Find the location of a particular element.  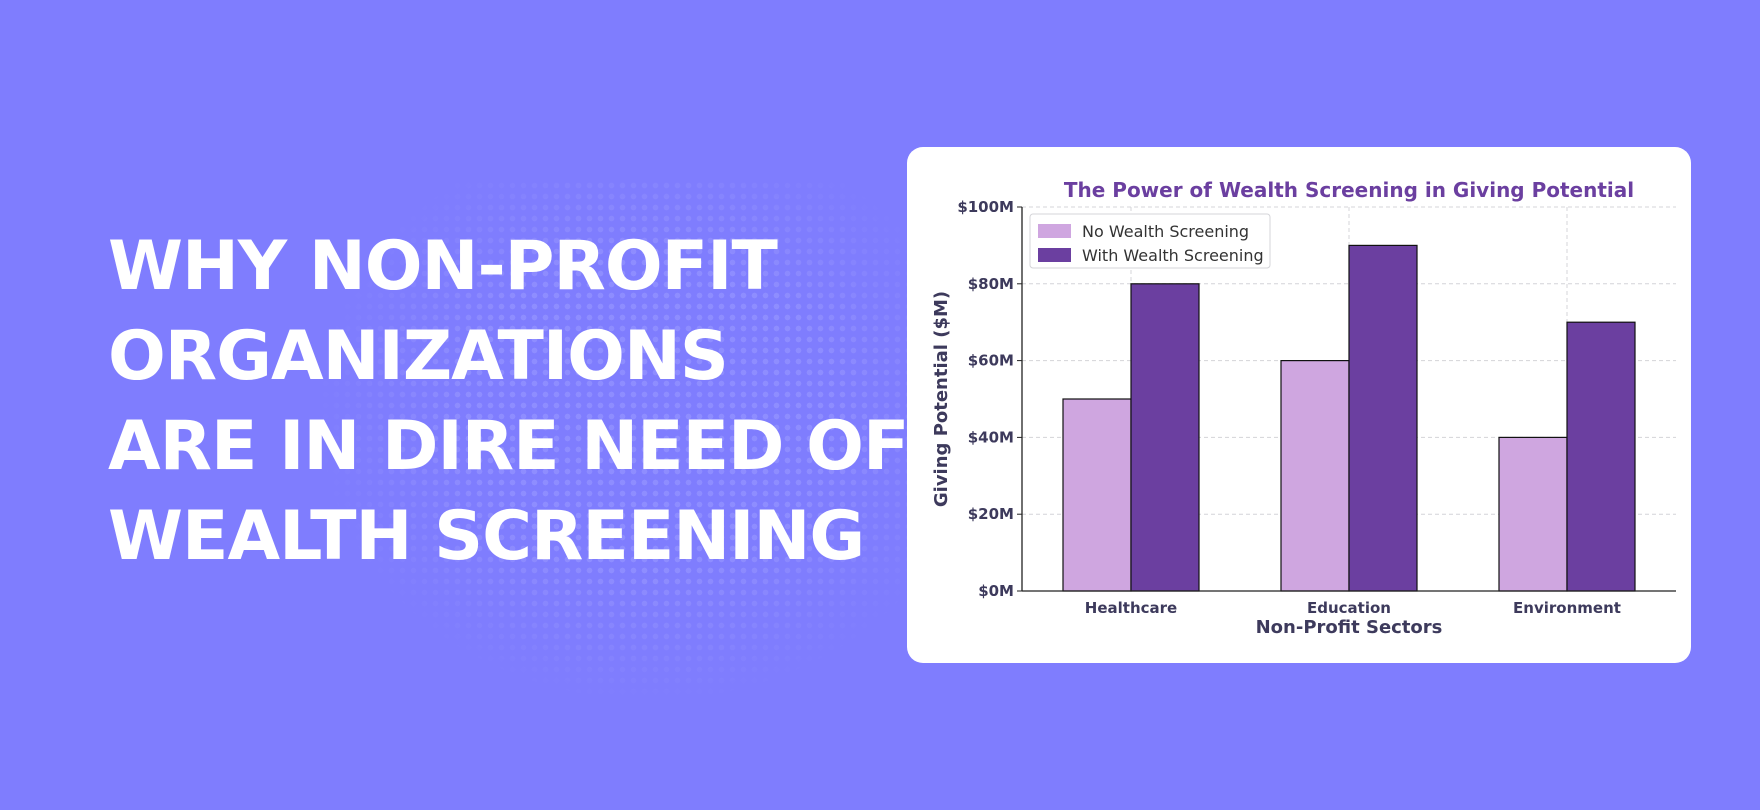

y-tick-label: $0M is located at coordinates (996, 591).